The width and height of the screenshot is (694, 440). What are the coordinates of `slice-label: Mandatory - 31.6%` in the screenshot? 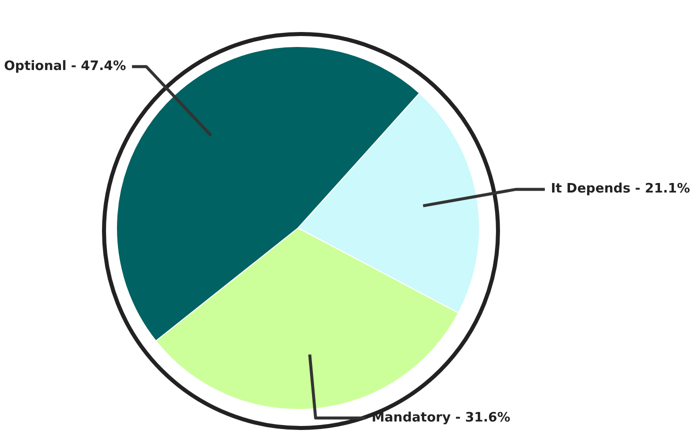 It's located at (441, 418).